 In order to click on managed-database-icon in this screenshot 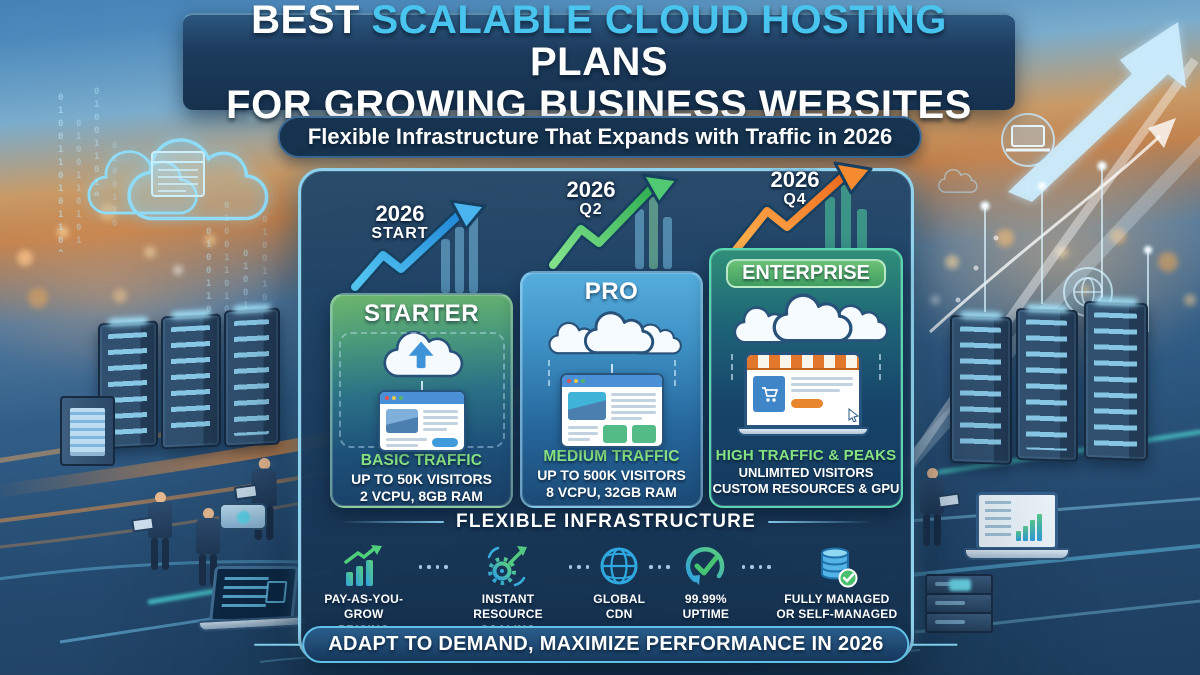, I will do `click(839, 567)`.